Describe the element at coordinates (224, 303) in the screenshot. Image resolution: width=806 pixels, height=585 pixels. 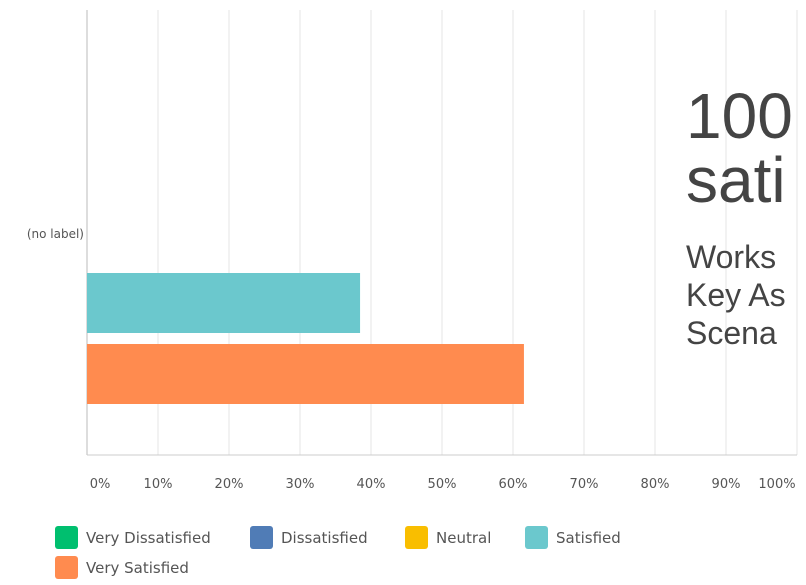
I see `bar-satisfied` at that location.